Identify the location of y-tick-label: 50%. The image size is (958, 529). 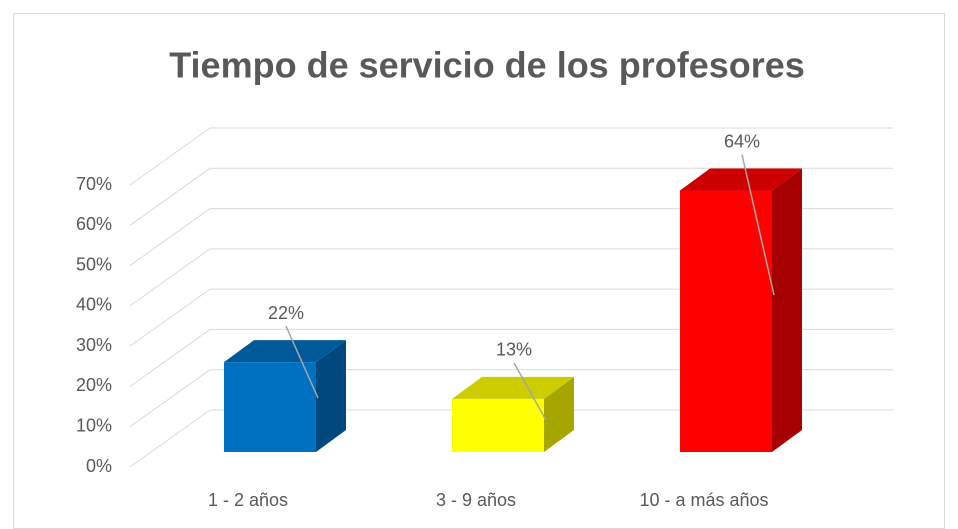
(94, 264).